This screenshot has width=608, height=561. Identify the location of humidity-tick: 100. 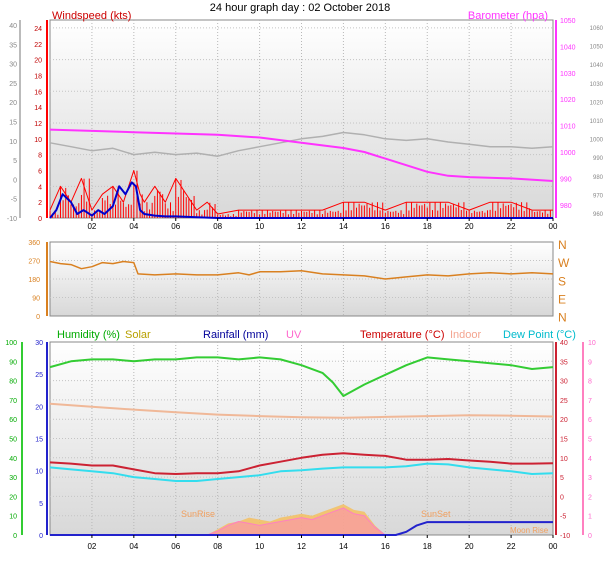
(11, 343).